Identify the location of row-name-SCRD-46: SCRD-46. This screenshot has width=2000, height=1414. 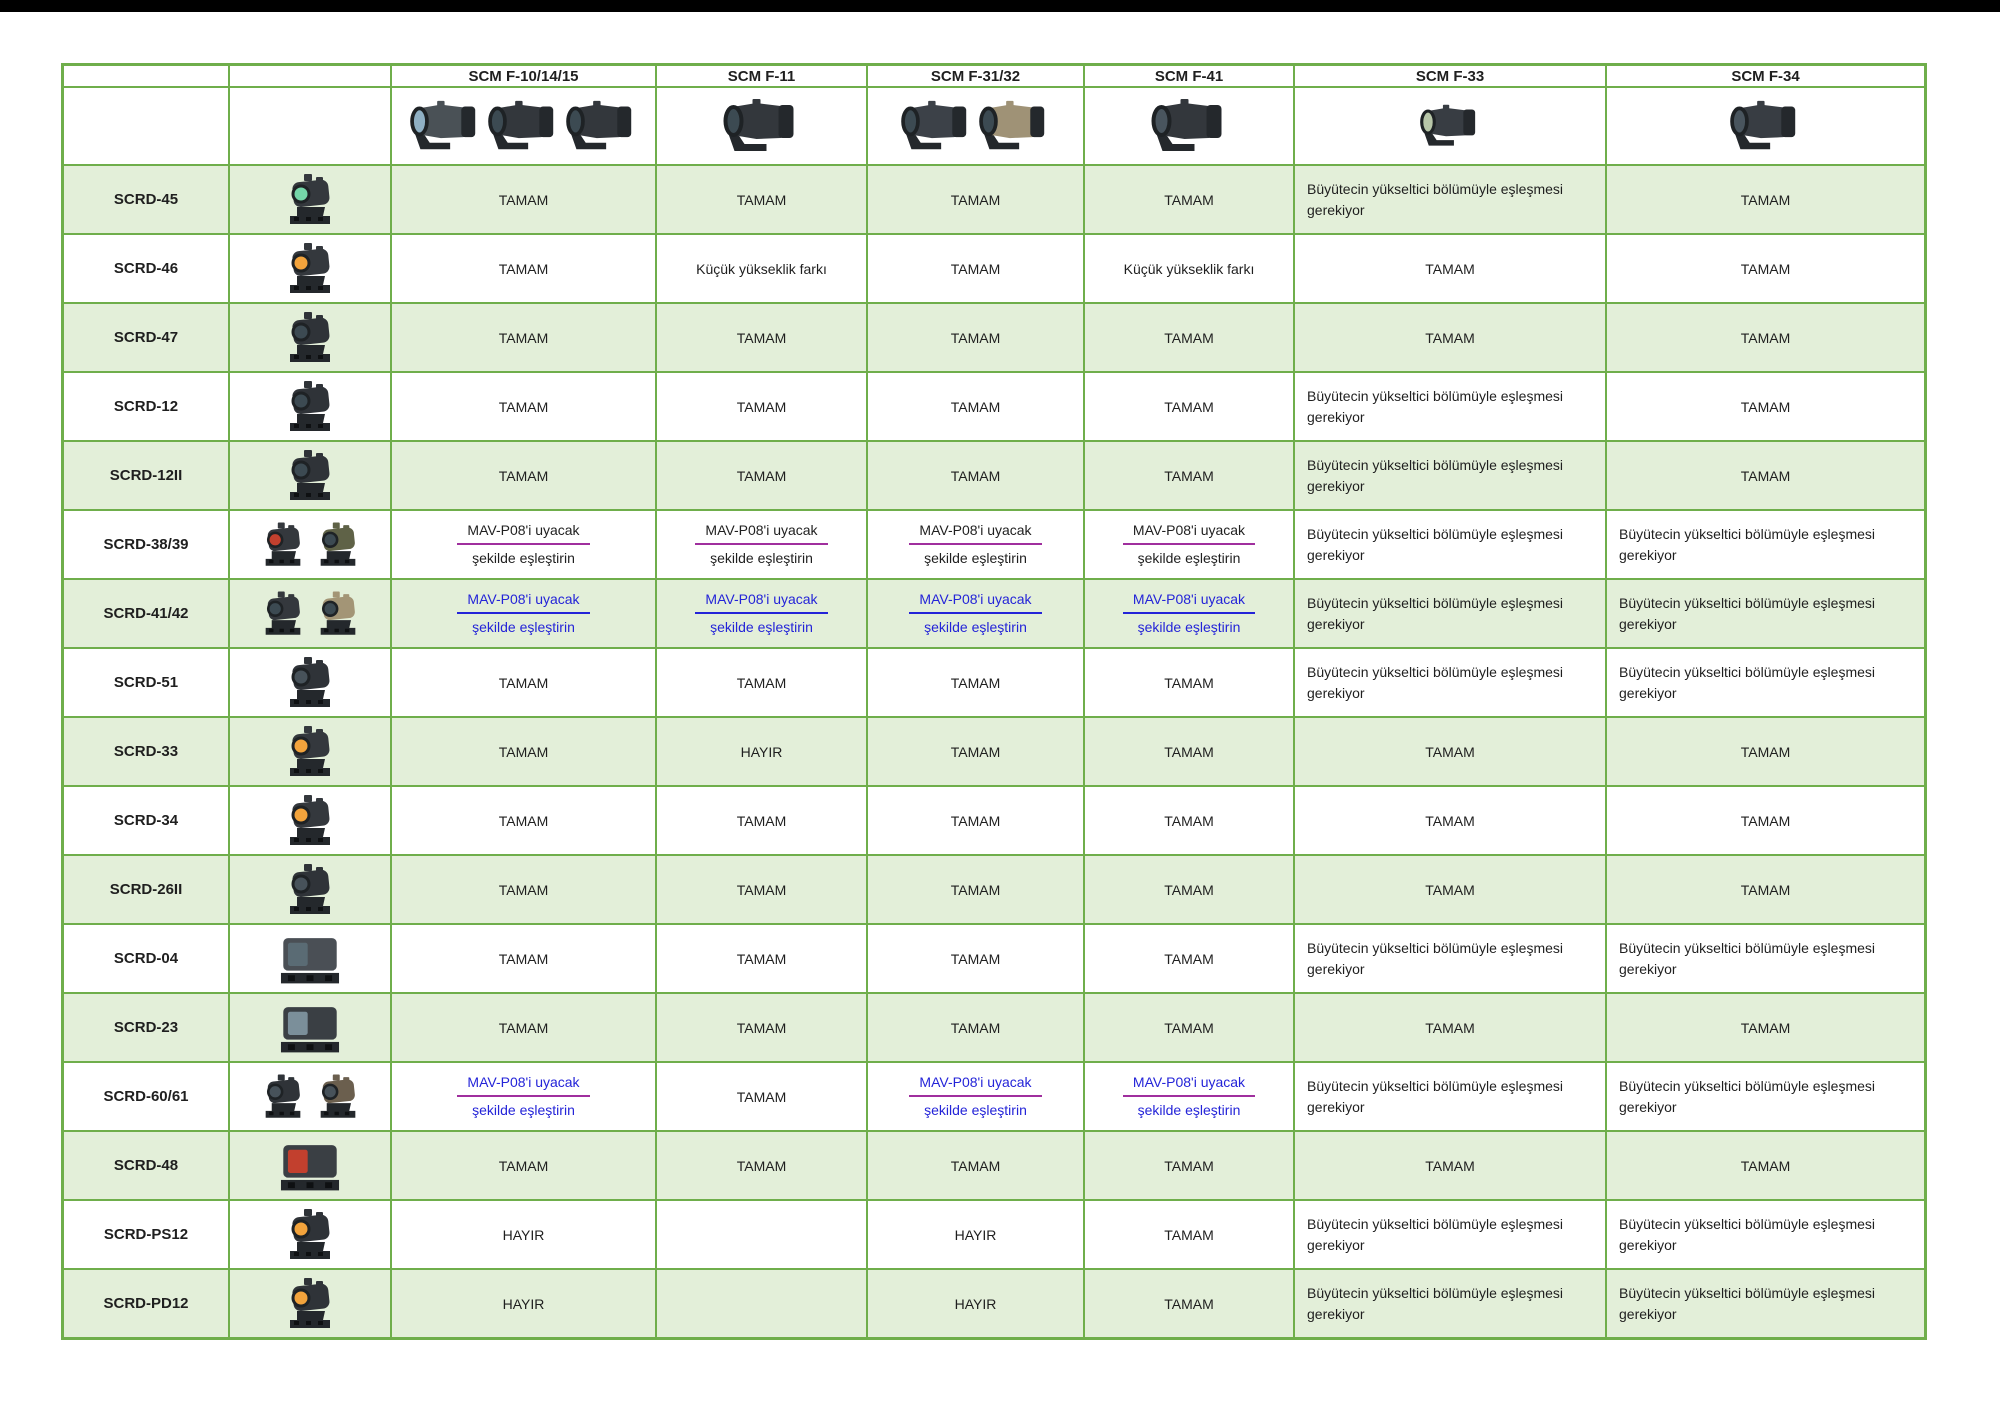
(146, 268).